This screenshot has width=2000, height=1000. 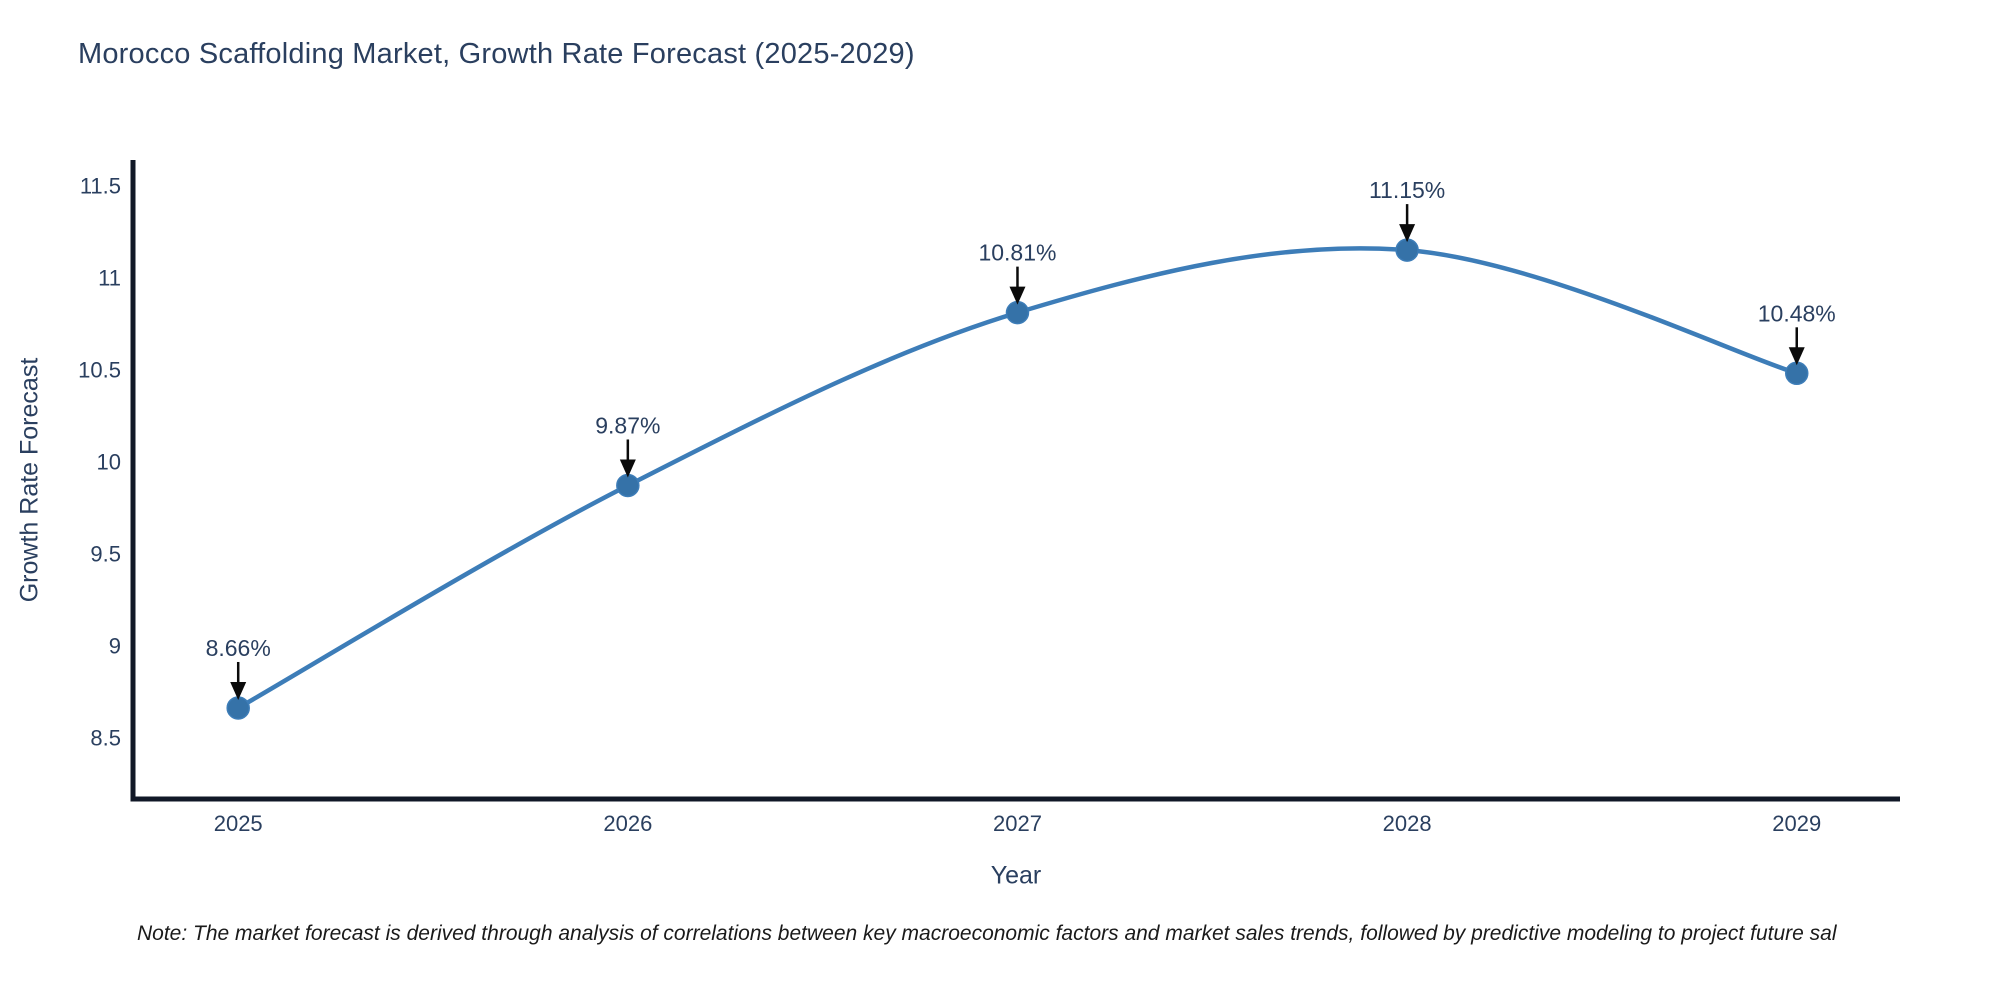 I want to click on y-tick-label: 9, so click(x=115, y=645).